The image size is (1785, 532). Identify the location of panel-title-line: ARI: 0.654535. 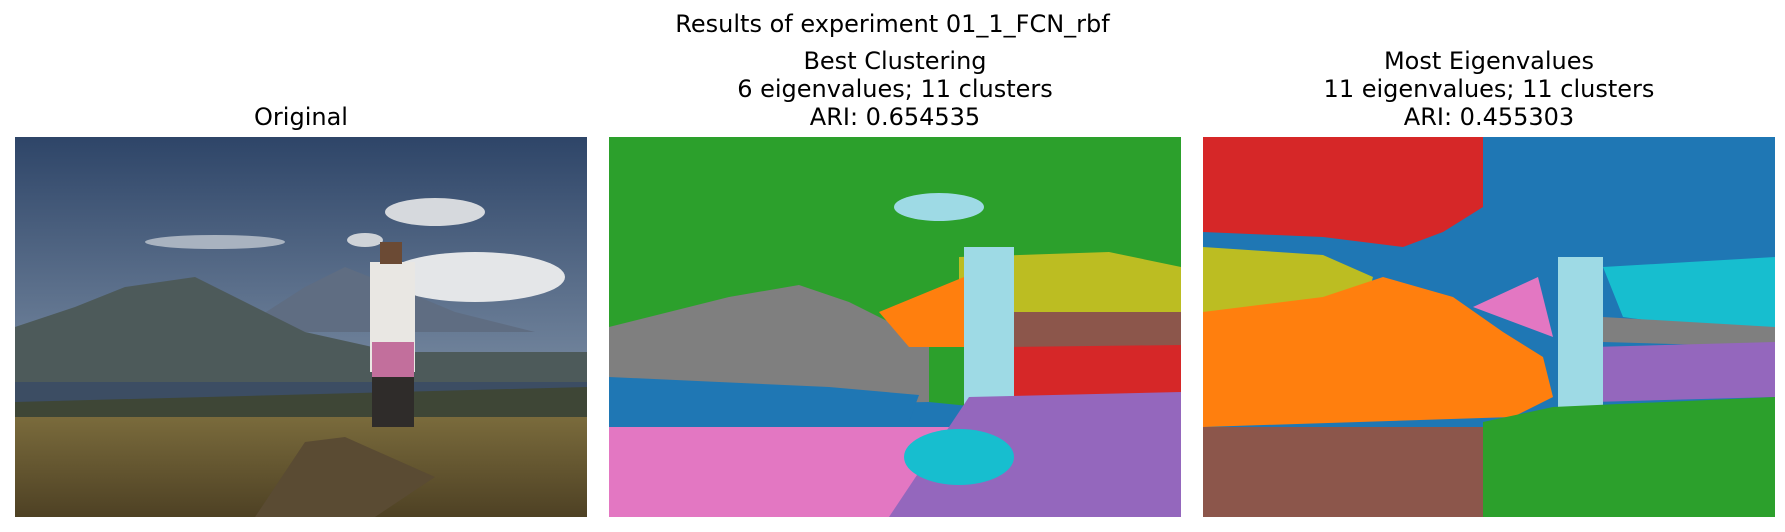
(895, 117).